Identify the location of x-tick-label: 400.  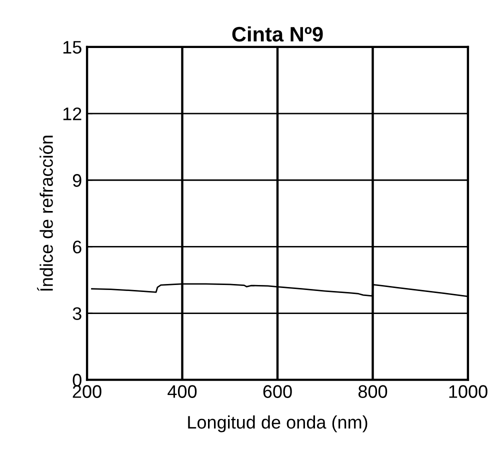
(182, 391).